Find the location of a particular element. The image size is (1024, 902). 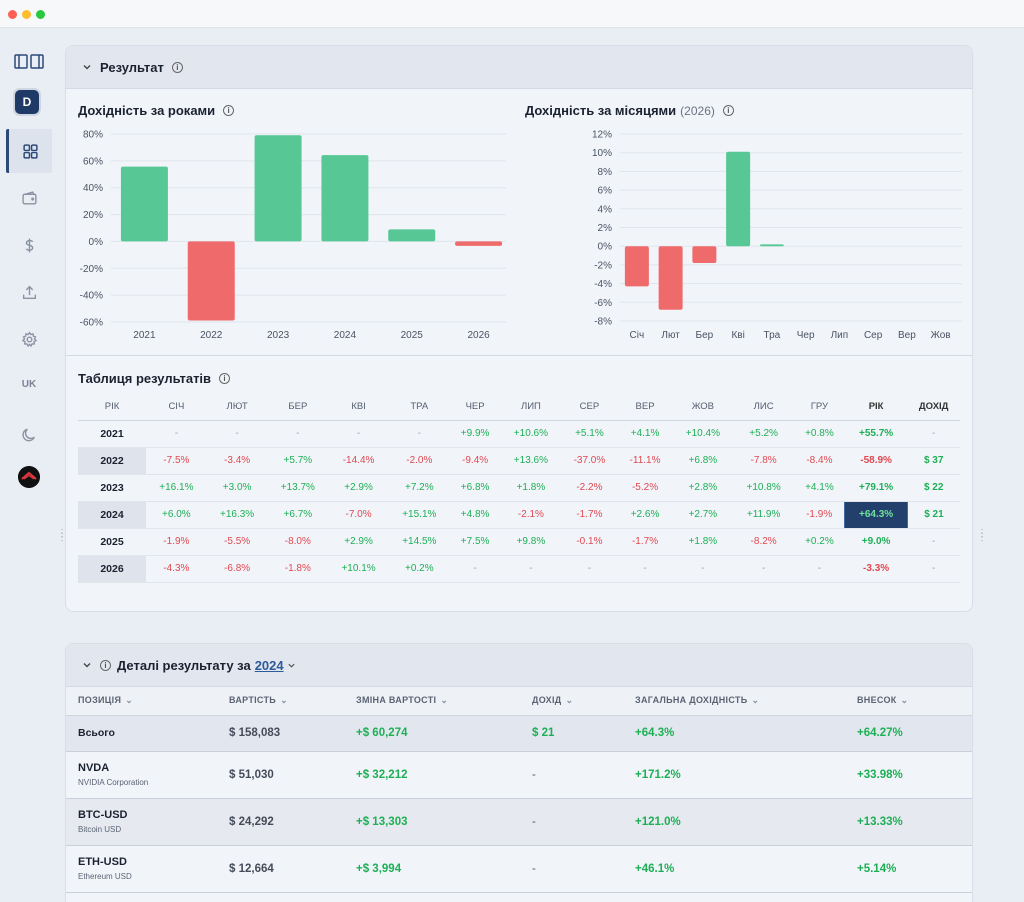

month-return-cell: +7.5% is located at coordinates (475, 542).